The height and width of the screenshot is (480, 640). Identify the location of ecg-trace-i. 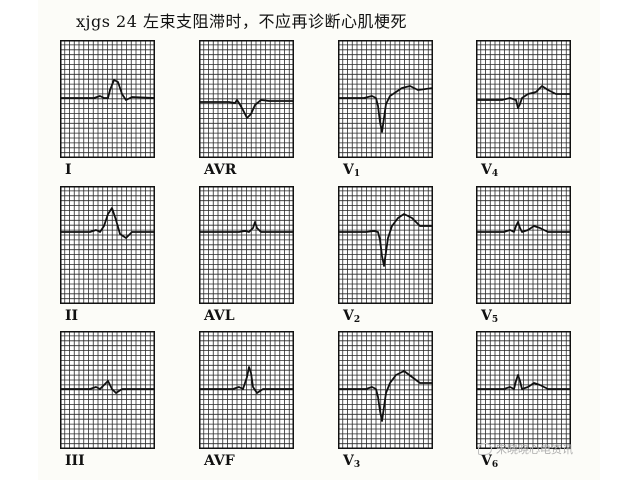
(107, 90).